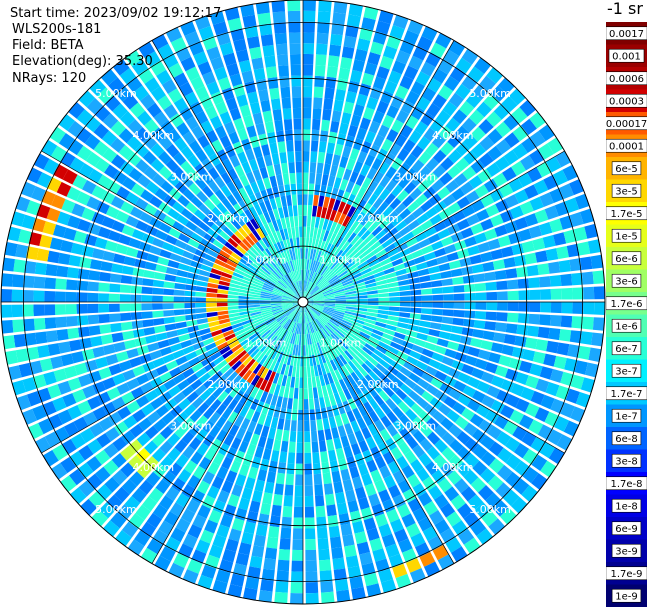 The image size is (647, 607). Describe the element at coordinates (626, 236) in the screenshot. I see `colorbar-label: 1e-5` at that location.